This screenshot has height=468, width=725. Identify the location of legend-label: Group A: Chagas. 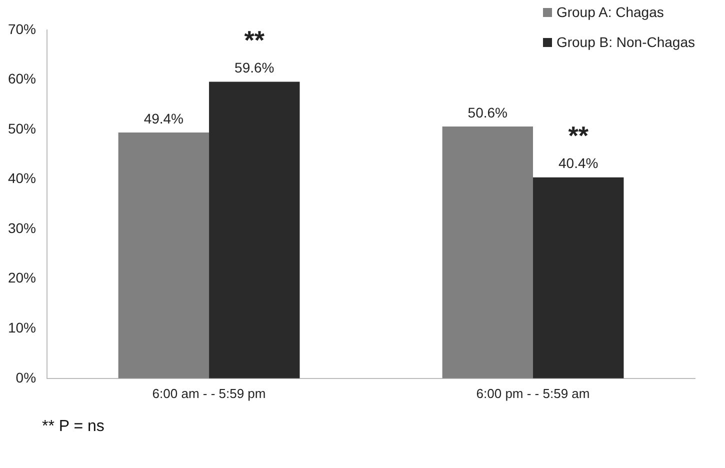
(610, 12).